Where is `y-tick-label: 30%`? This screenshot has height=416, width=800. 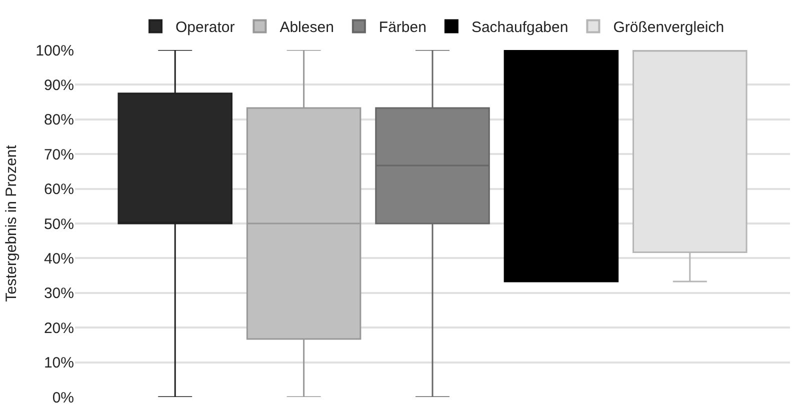 y-tick-label: 30% is located at coordinates (59, 293).